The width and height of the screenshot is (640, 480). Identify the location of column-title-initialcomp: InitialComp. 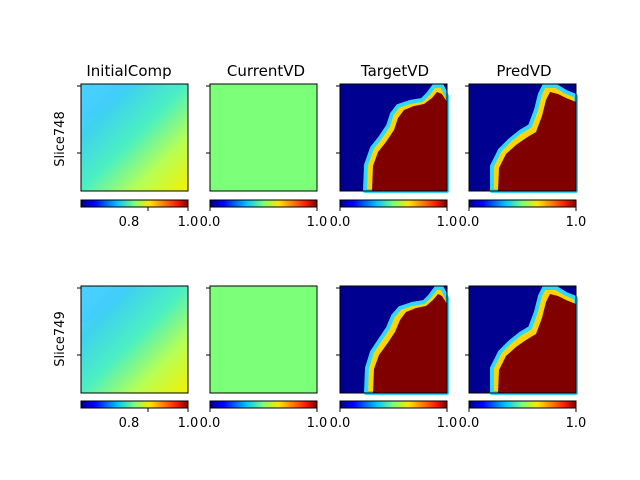
(128, 71).